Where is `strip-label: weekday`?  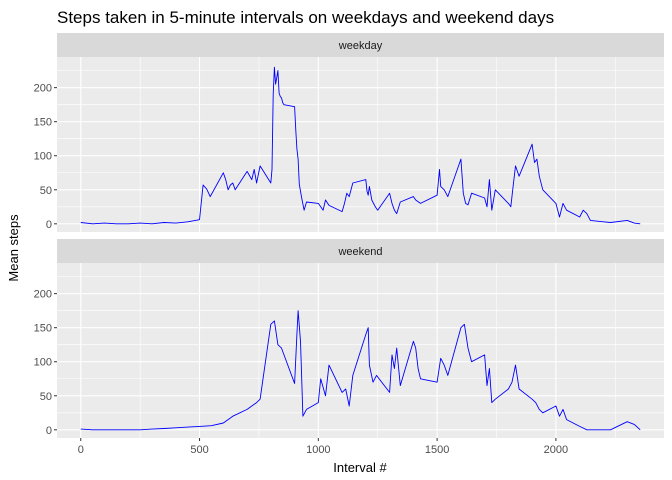 strip-label: weekday is located at coordinates (360, 46).